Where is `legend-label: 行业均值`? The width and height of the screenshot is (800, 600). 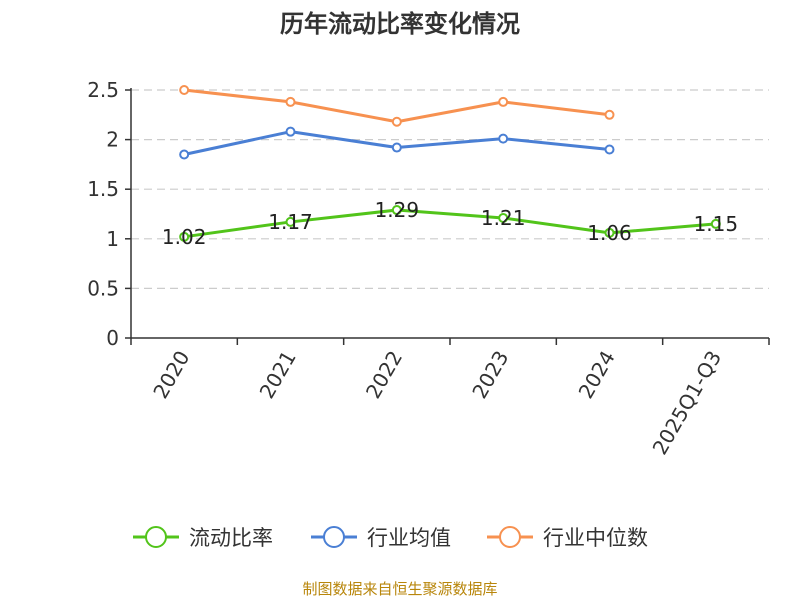 legend-label: 行业均值 is located at coordinates (409, 538).